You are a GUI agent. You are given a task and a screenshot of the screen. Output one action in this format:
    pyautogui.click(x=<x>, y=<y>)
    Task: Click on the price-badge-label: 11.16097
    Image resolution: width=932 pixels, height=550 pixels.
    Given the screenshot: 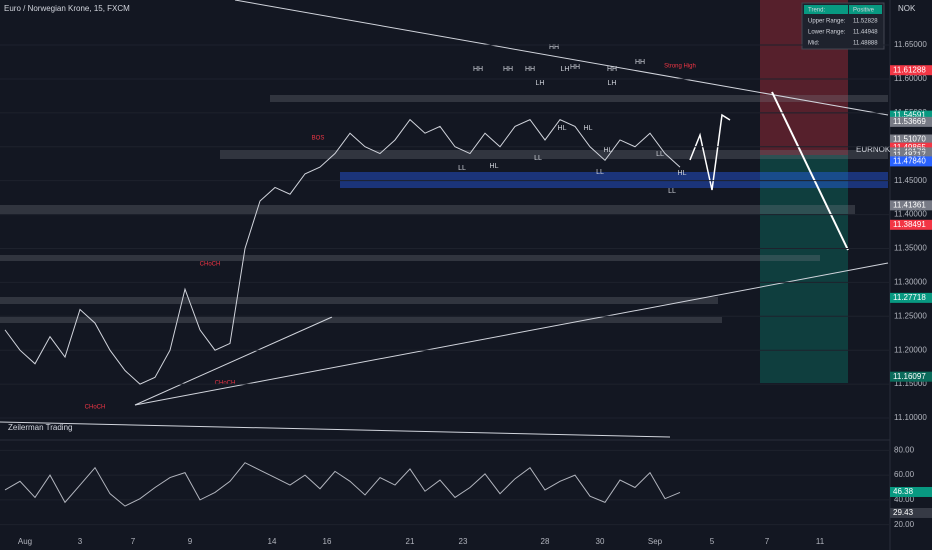 What is the action you would take?
    pyautogui.click(x=909, y=376)
    